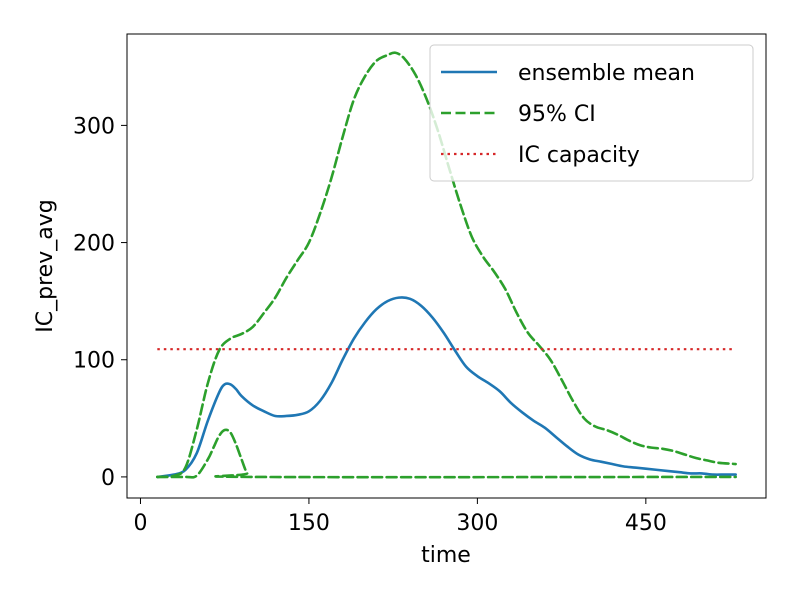 This screenshot has width=800, height=600. I want to click on y-tick-label: 300, so click(94, 126).